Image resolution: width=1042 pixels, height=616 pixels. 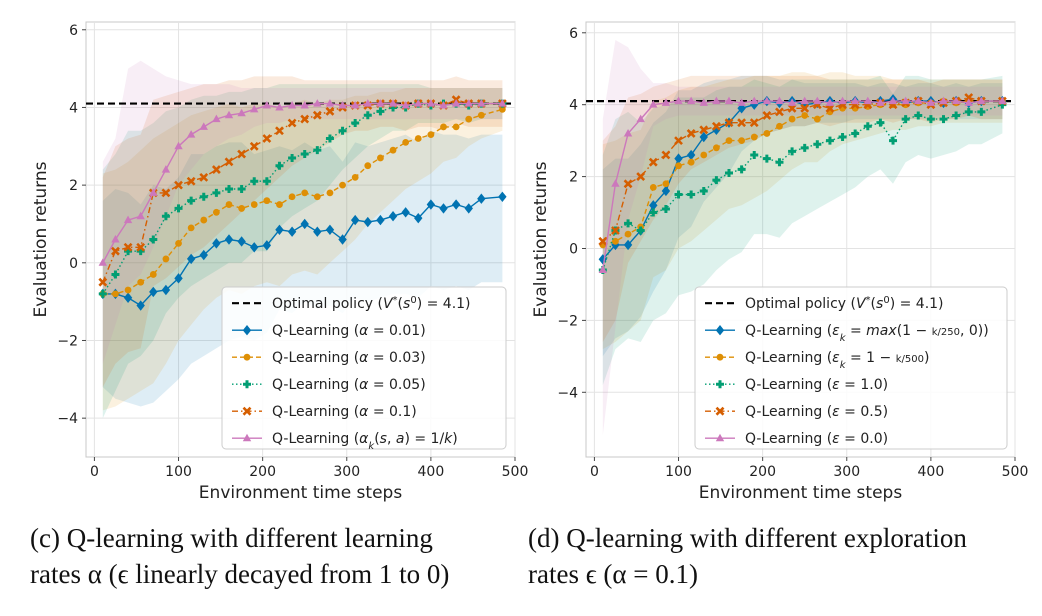 I want to click on legend-label: Q-Learning (α = 0.05), so click(x=349, y=385).